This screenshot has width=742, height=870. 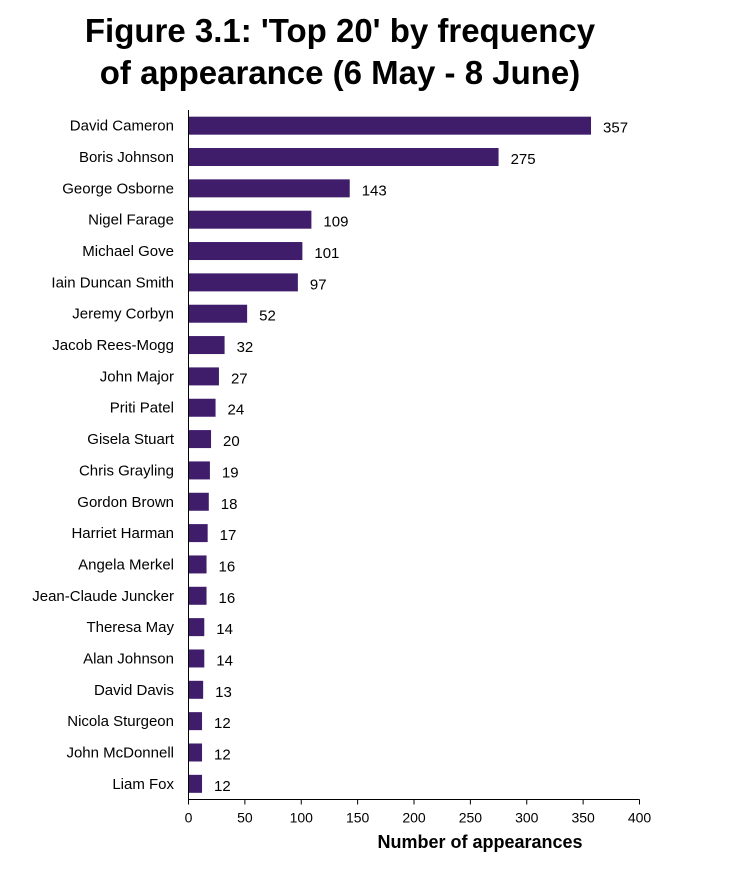 I want to click on category-label: David Cameron, so click(x=122, y=126).